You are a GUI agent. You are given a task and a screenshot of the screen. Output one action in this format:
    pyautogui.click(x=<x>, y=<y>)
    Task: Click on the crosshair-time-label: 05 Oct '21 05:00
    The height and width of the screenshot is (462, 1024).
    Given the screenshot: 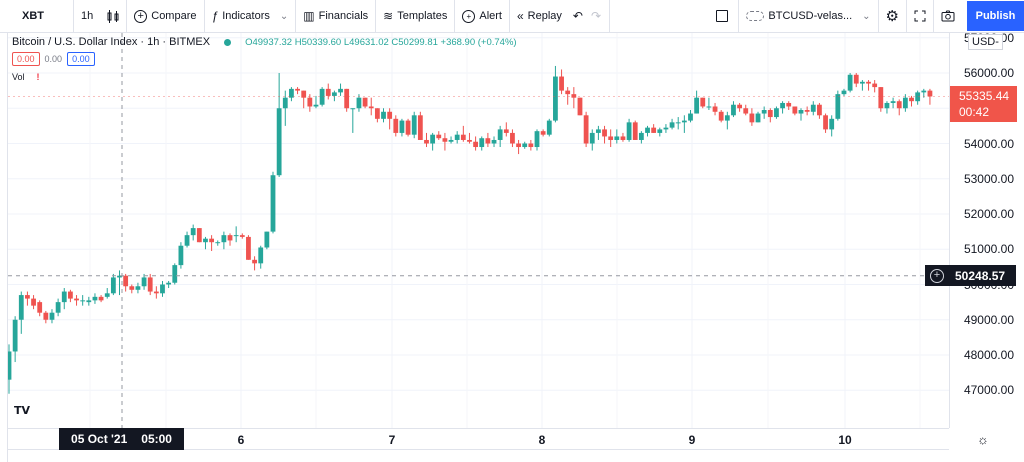 What is the action you would take?
    pyautogui.click(x=121, y=439)
    